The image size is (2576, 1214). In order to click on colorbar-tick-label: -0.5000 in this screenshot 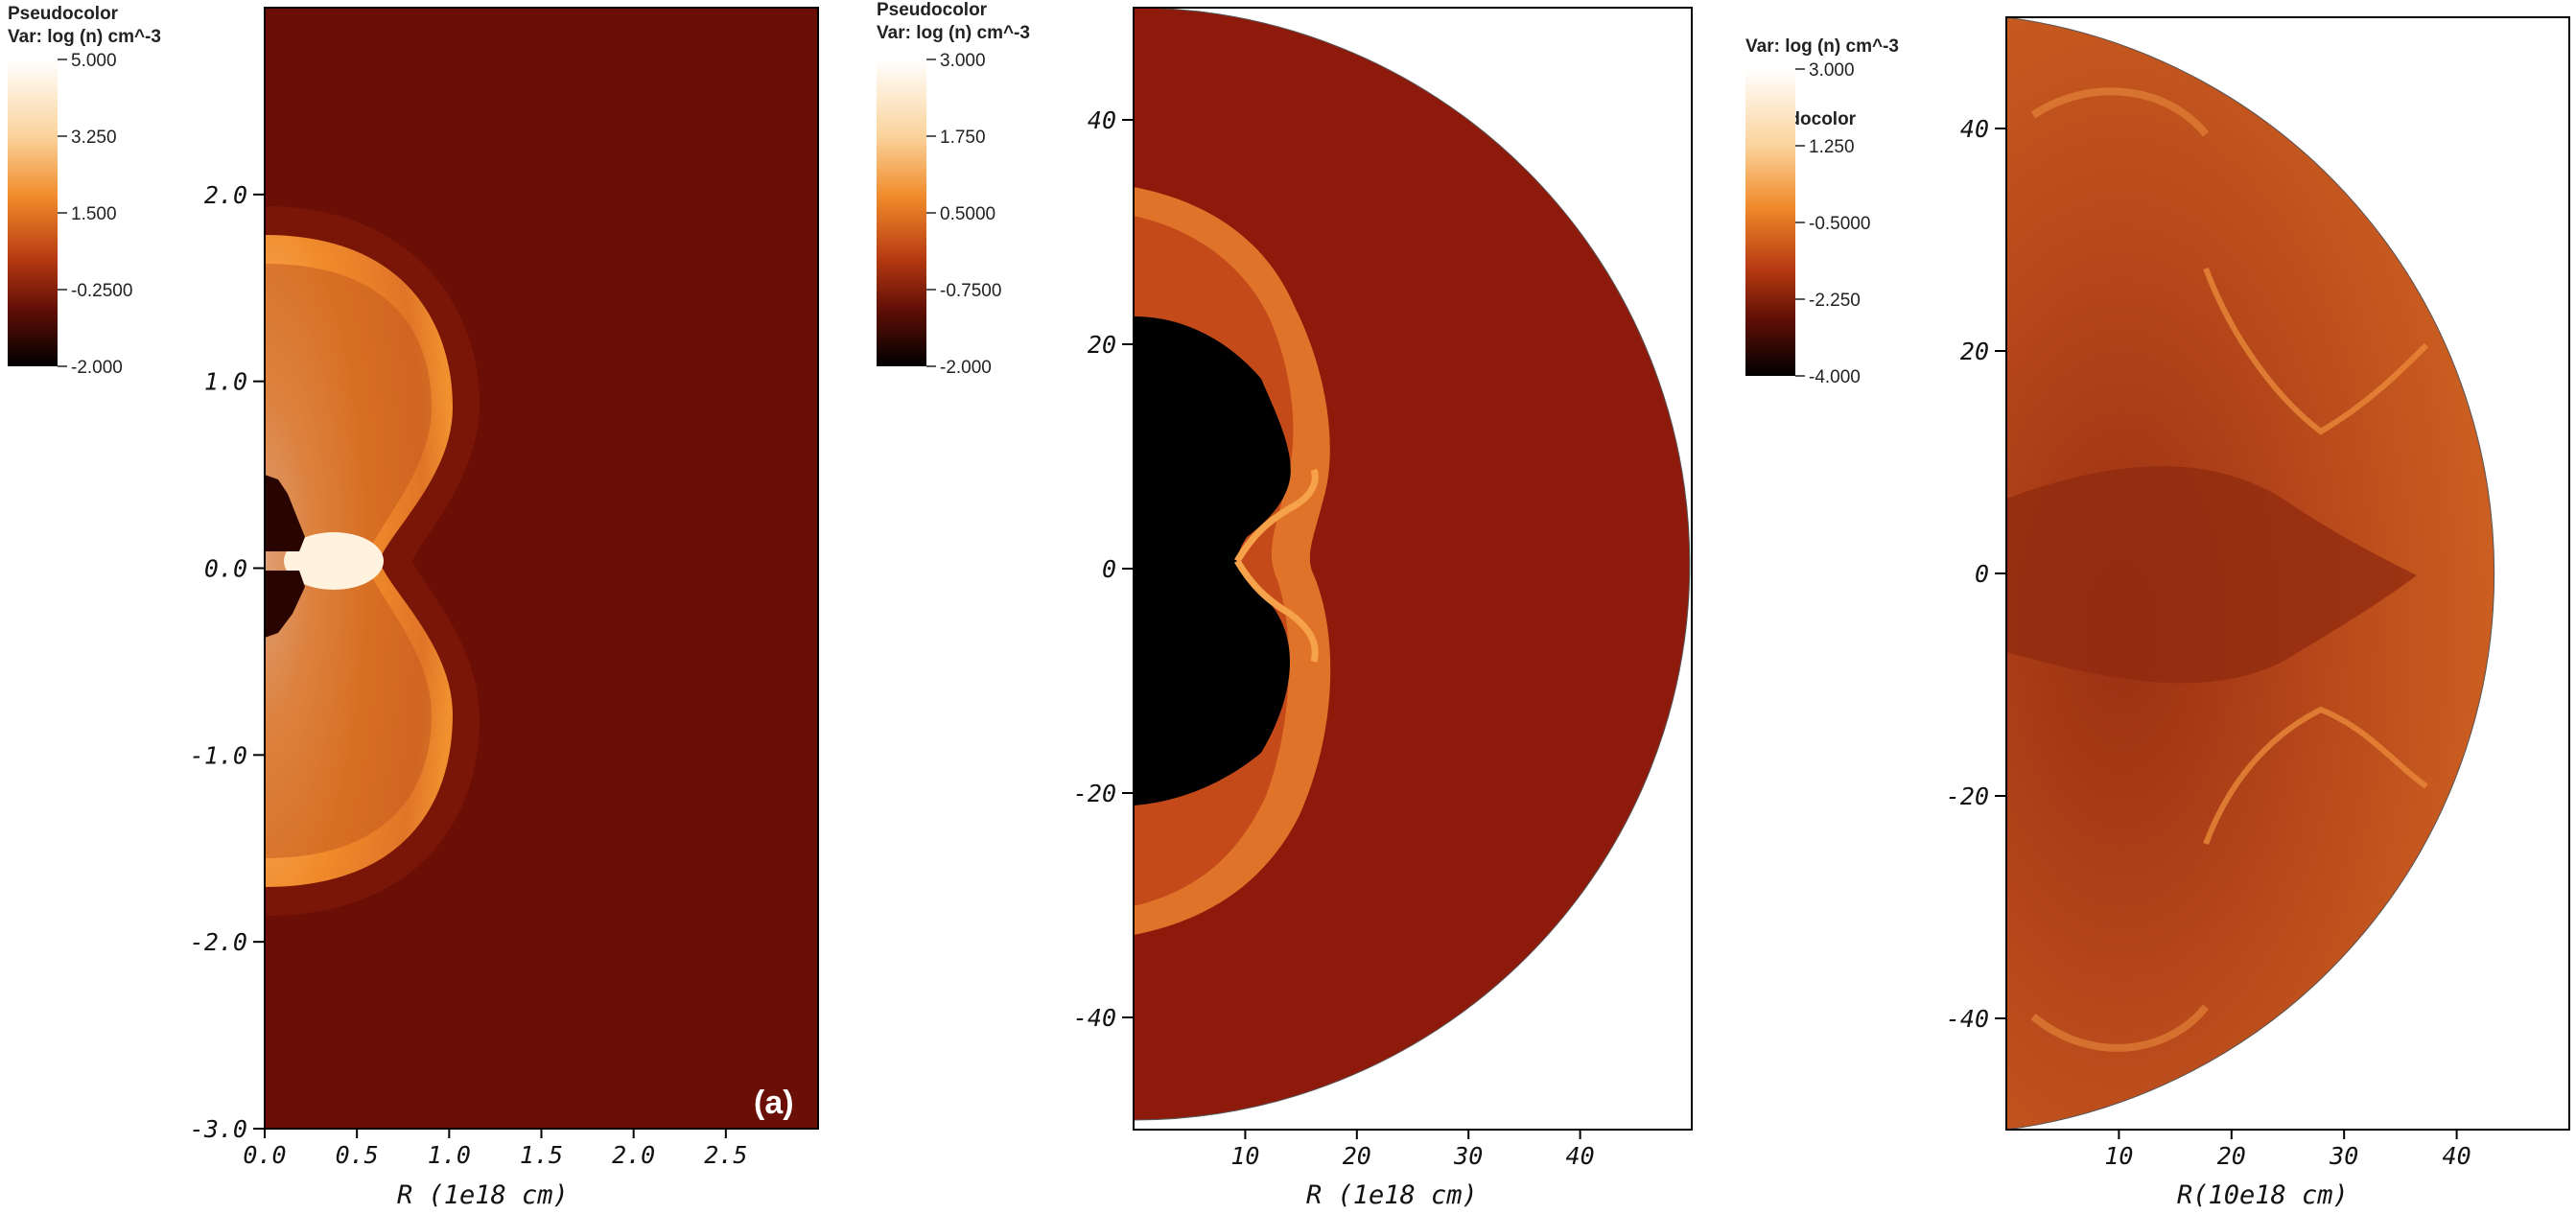, I will do `click(1839, 224)`.